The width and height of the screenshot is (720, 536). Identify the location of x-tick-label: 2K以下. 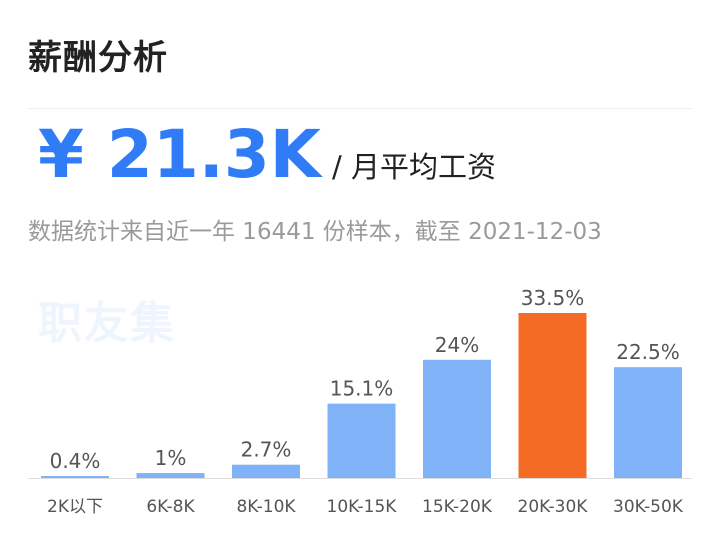
(75, 507).